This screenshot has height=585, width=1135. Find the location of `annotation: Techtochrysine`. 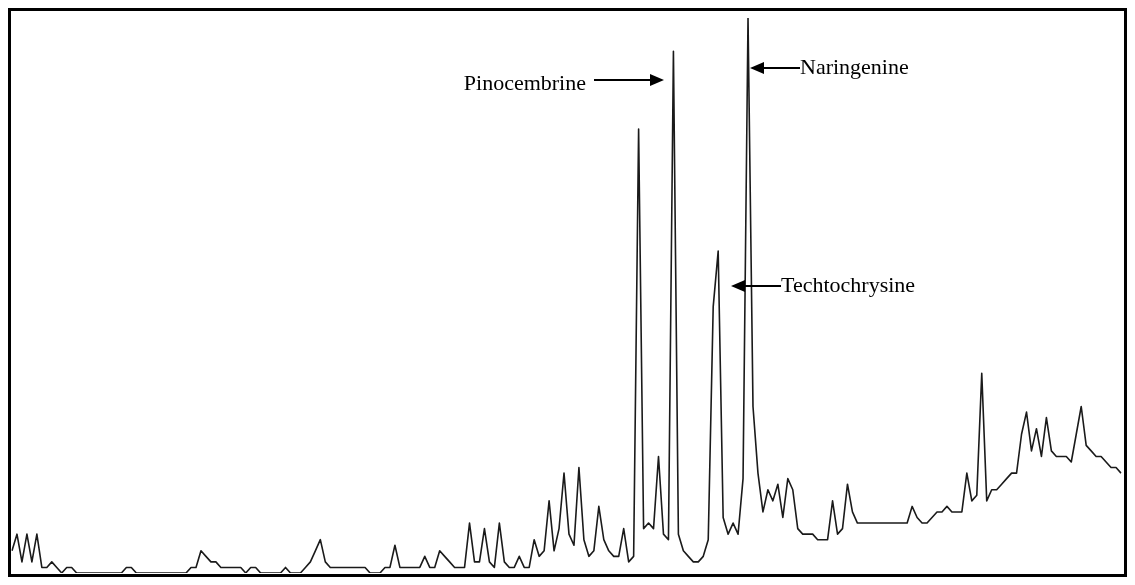

annotation: Techtochrysine is located at coordinates (848, 284).